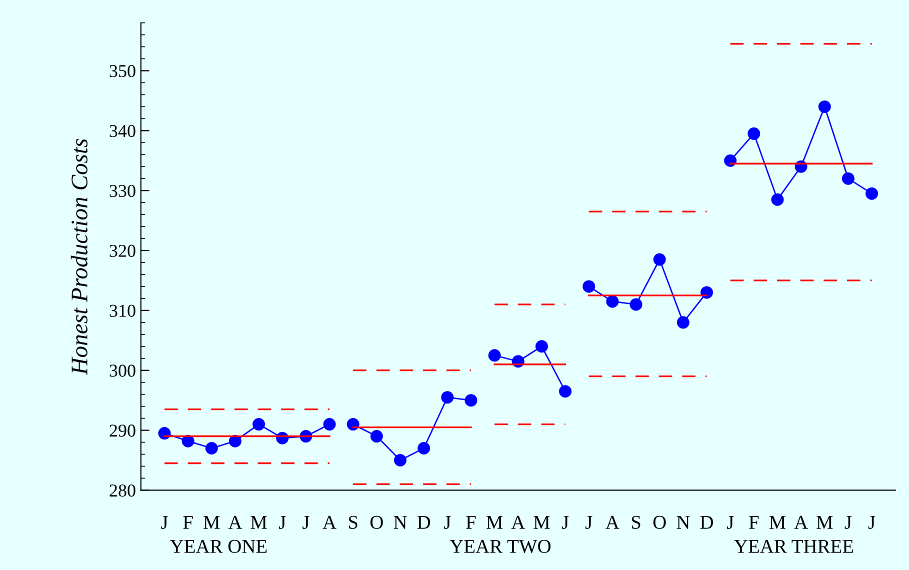 This screenshot has width=909, height=570. What do you see at coordinates (218, 546) in the screenshot?
I see `text: YEAR ONE` at bounding box center [218, 546].